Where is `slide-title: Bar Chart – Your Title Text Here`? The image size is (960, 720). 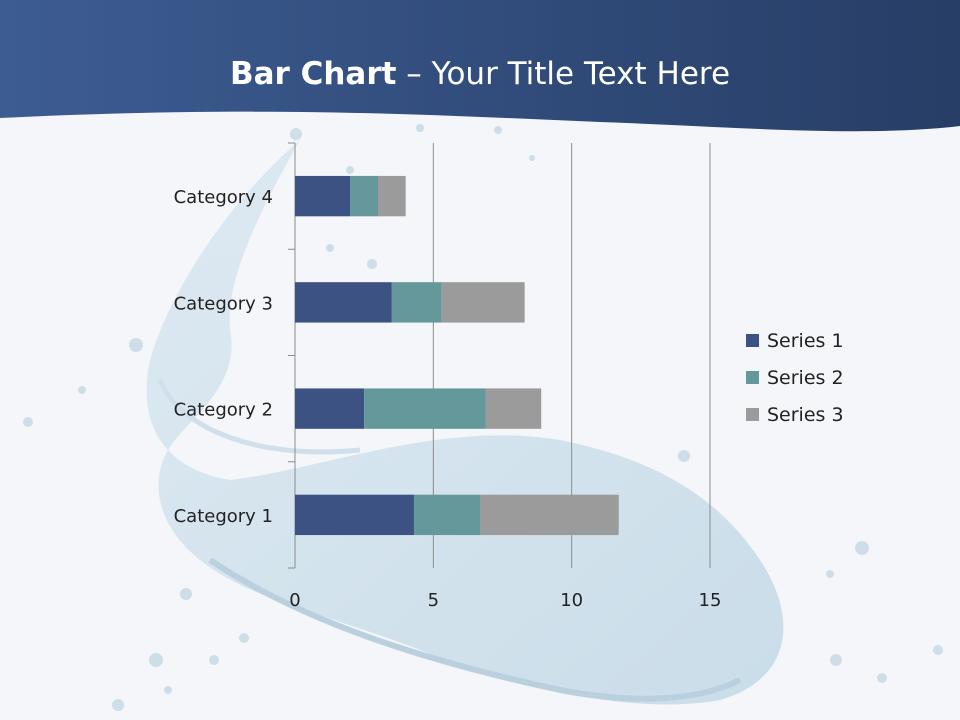
slide-title: Bar Chart – Your Title Text Here is located at coordinates (480, 74).